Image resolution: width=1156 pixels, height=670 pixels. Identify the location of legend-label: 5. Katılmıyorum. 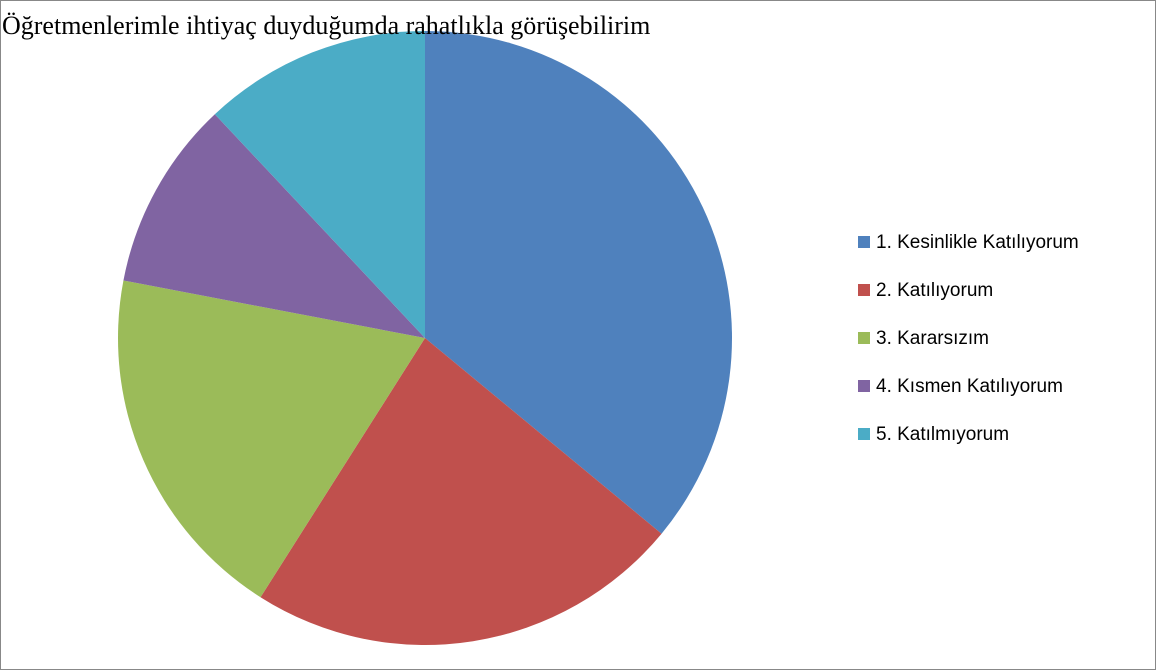
(942, 434).